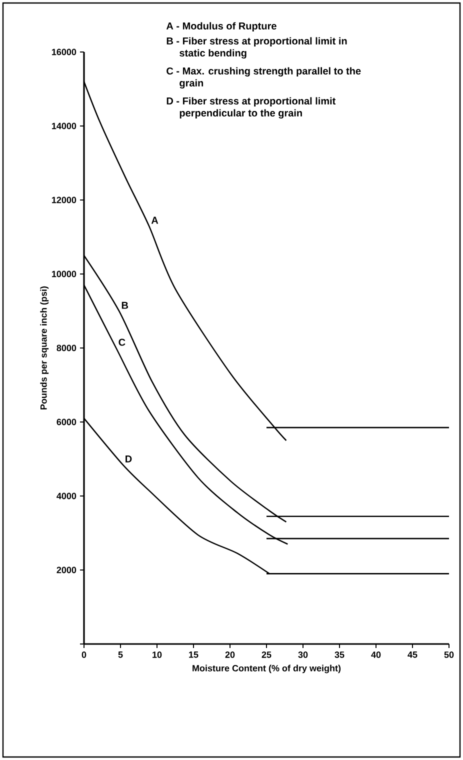 This screenshot has height=760, width=463. What do you see at coordinates (66, 348) in the screenshot?
I see `y-tick-label: 8000` at bounding box center [66, 348].